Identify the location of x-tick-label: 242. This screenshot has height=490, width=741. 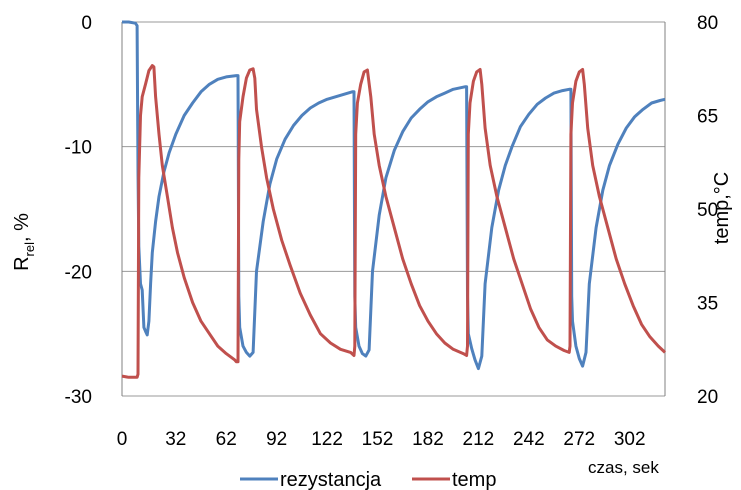
(529, 439).